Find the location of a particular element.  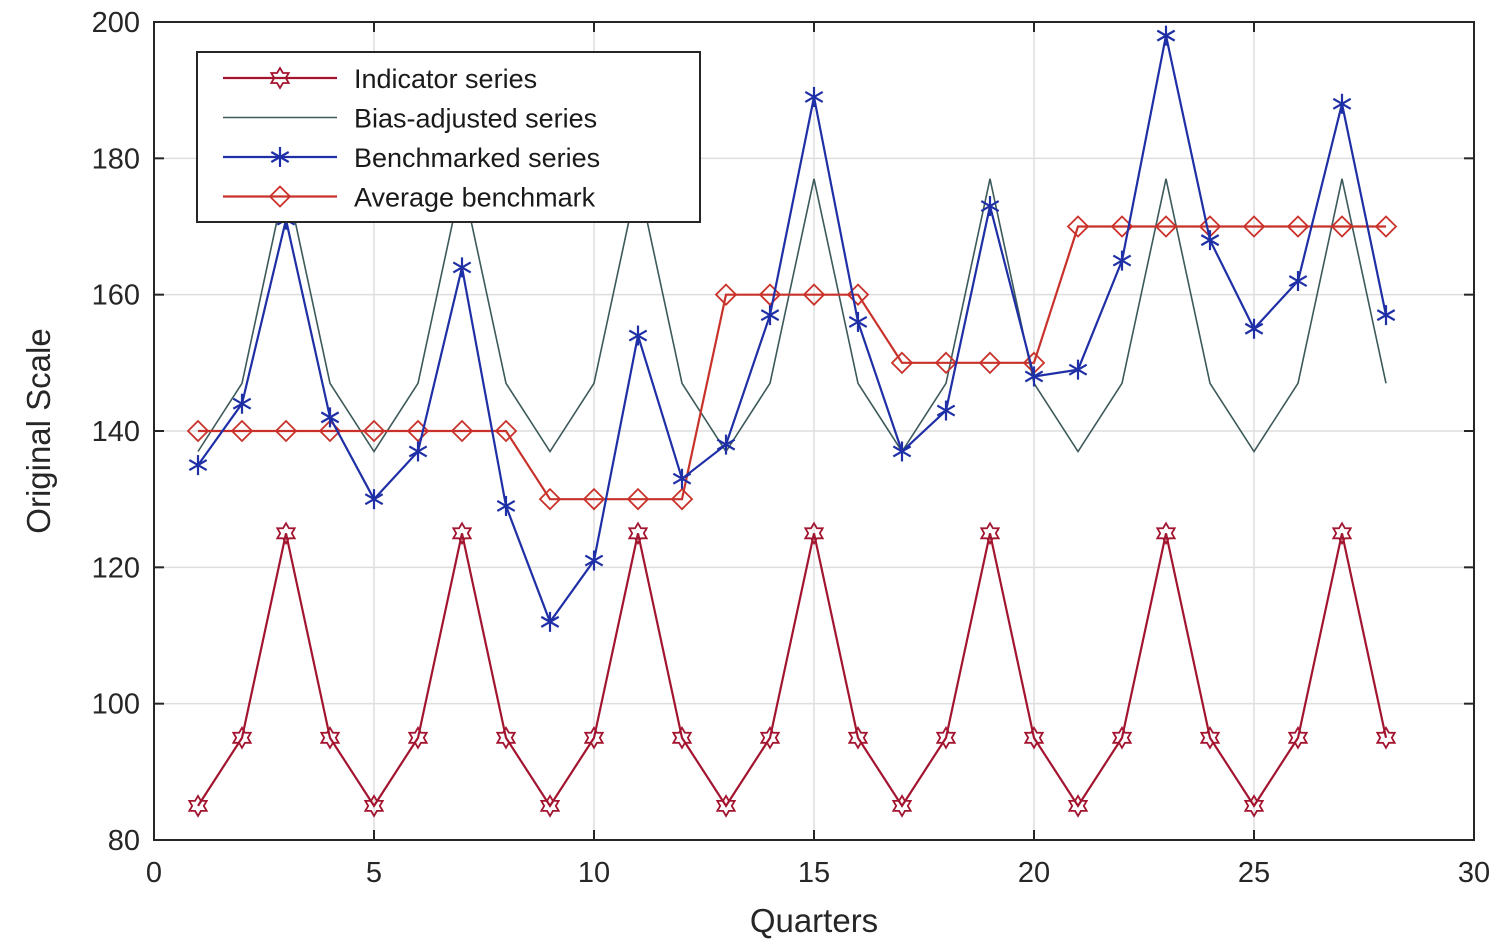

legend-label-3: Average benchmark is located at coordinates (475, 198).